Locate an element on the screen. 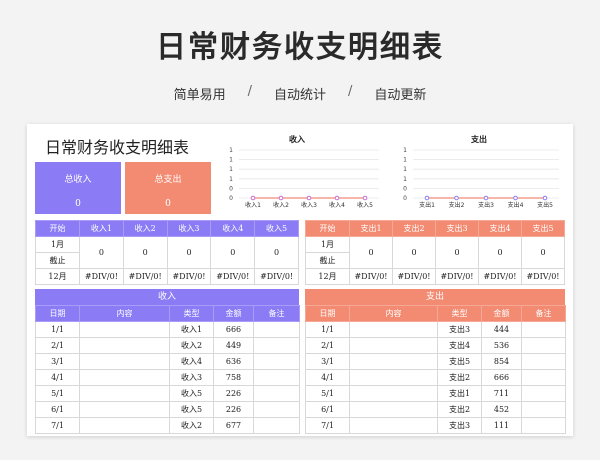 The width and height of the screenshot is (600, 460). type-cell: 支出5 is located at coordinates (459, 361).